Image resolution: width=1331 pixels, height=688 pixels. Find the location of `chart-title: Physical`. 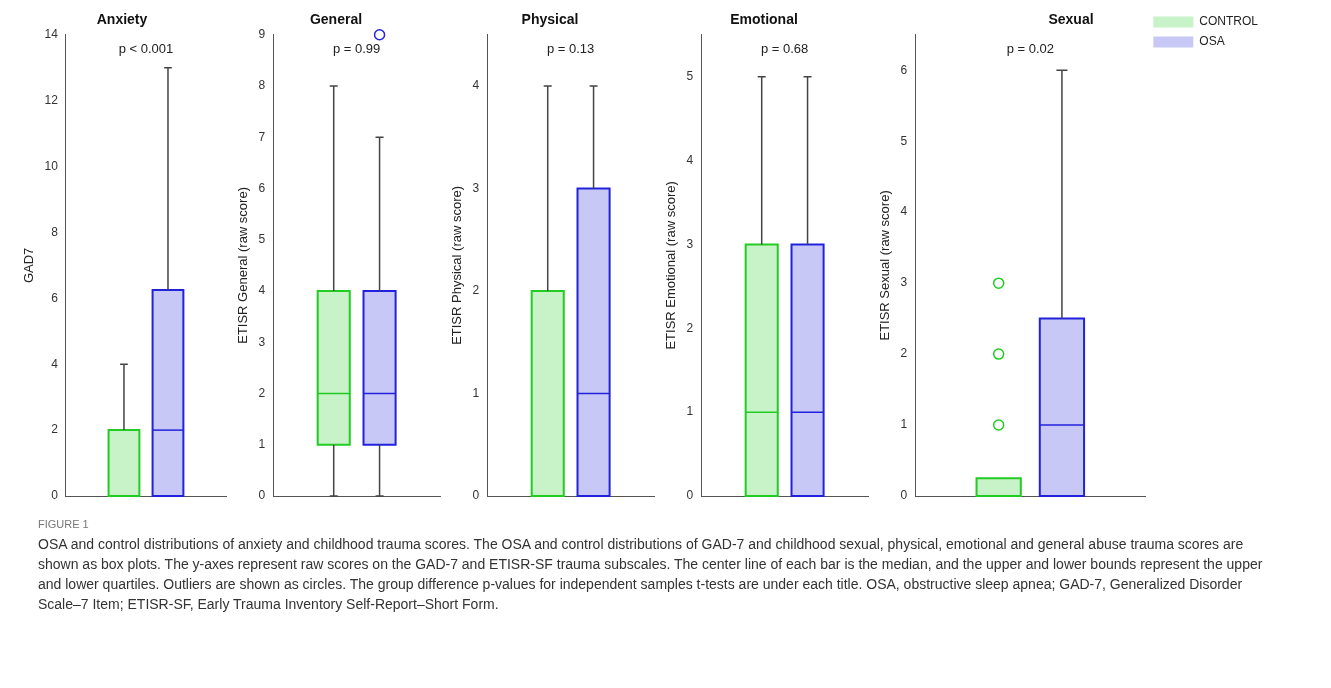

chart-title: Physical is located at coordinates (550, 19).